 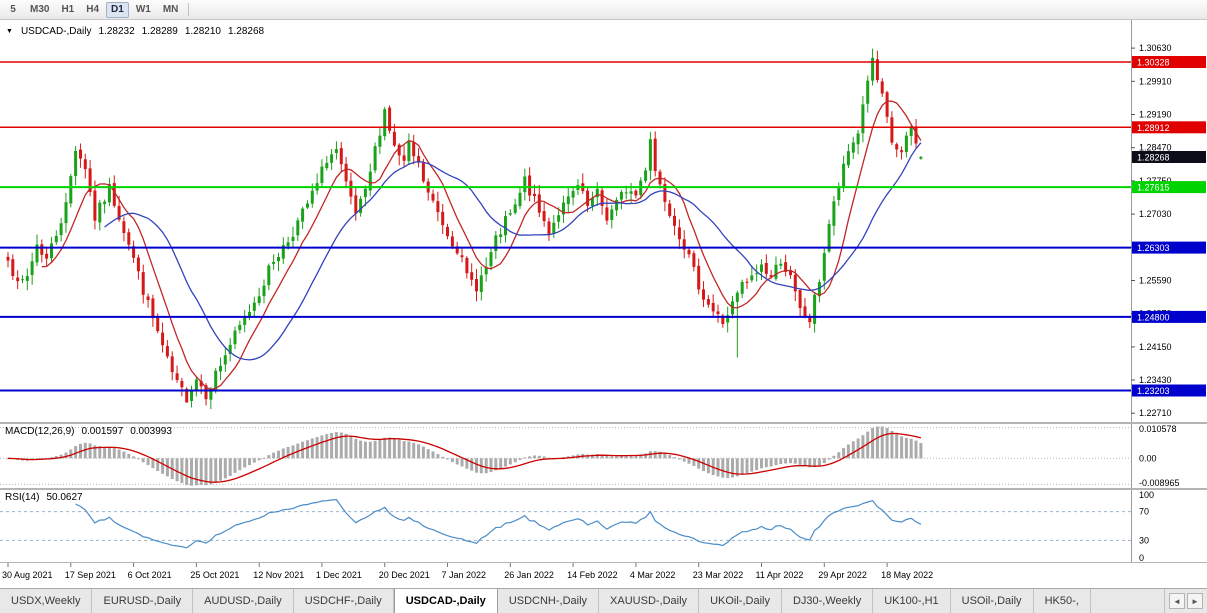 What do you see at coordinates (1153, 248) in the screenshot?
I see `level-price-label: 1.26303` at bounding box center [1153, 248].